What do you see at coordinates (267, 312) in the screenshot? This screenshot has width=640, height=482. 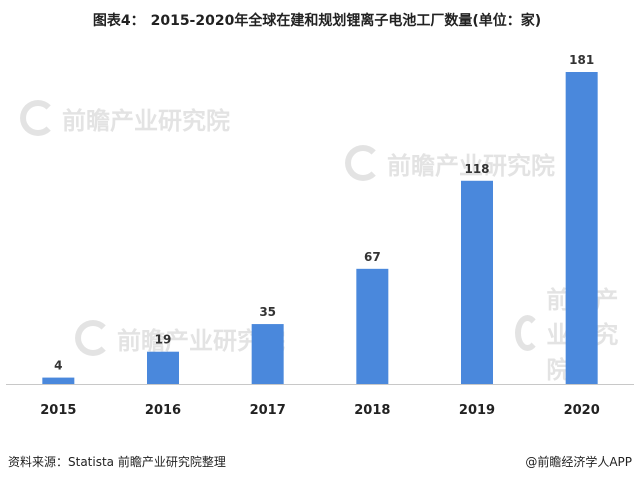 I see `data-label-2017: 35` at bounding box center [267, 312].